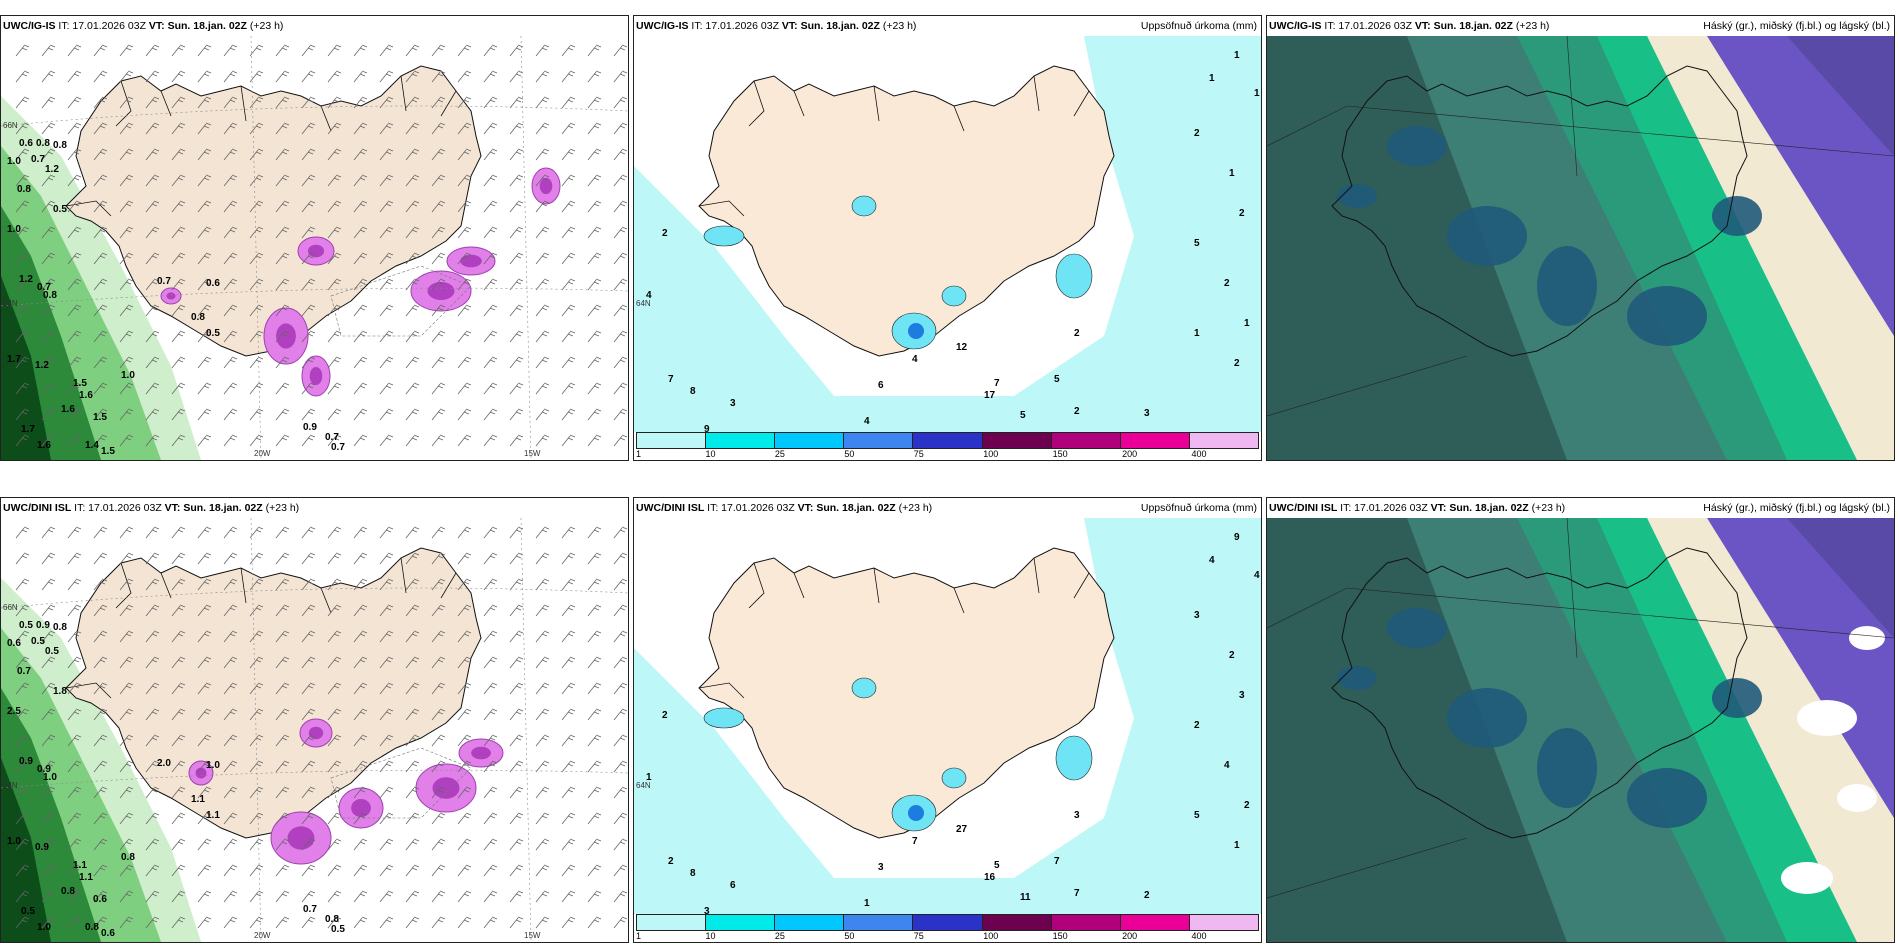 This screenshot has height=950, width=1900. Describe the element at coordinates (962, 829) in the screenshot. I see `value-label: 27` at that location.